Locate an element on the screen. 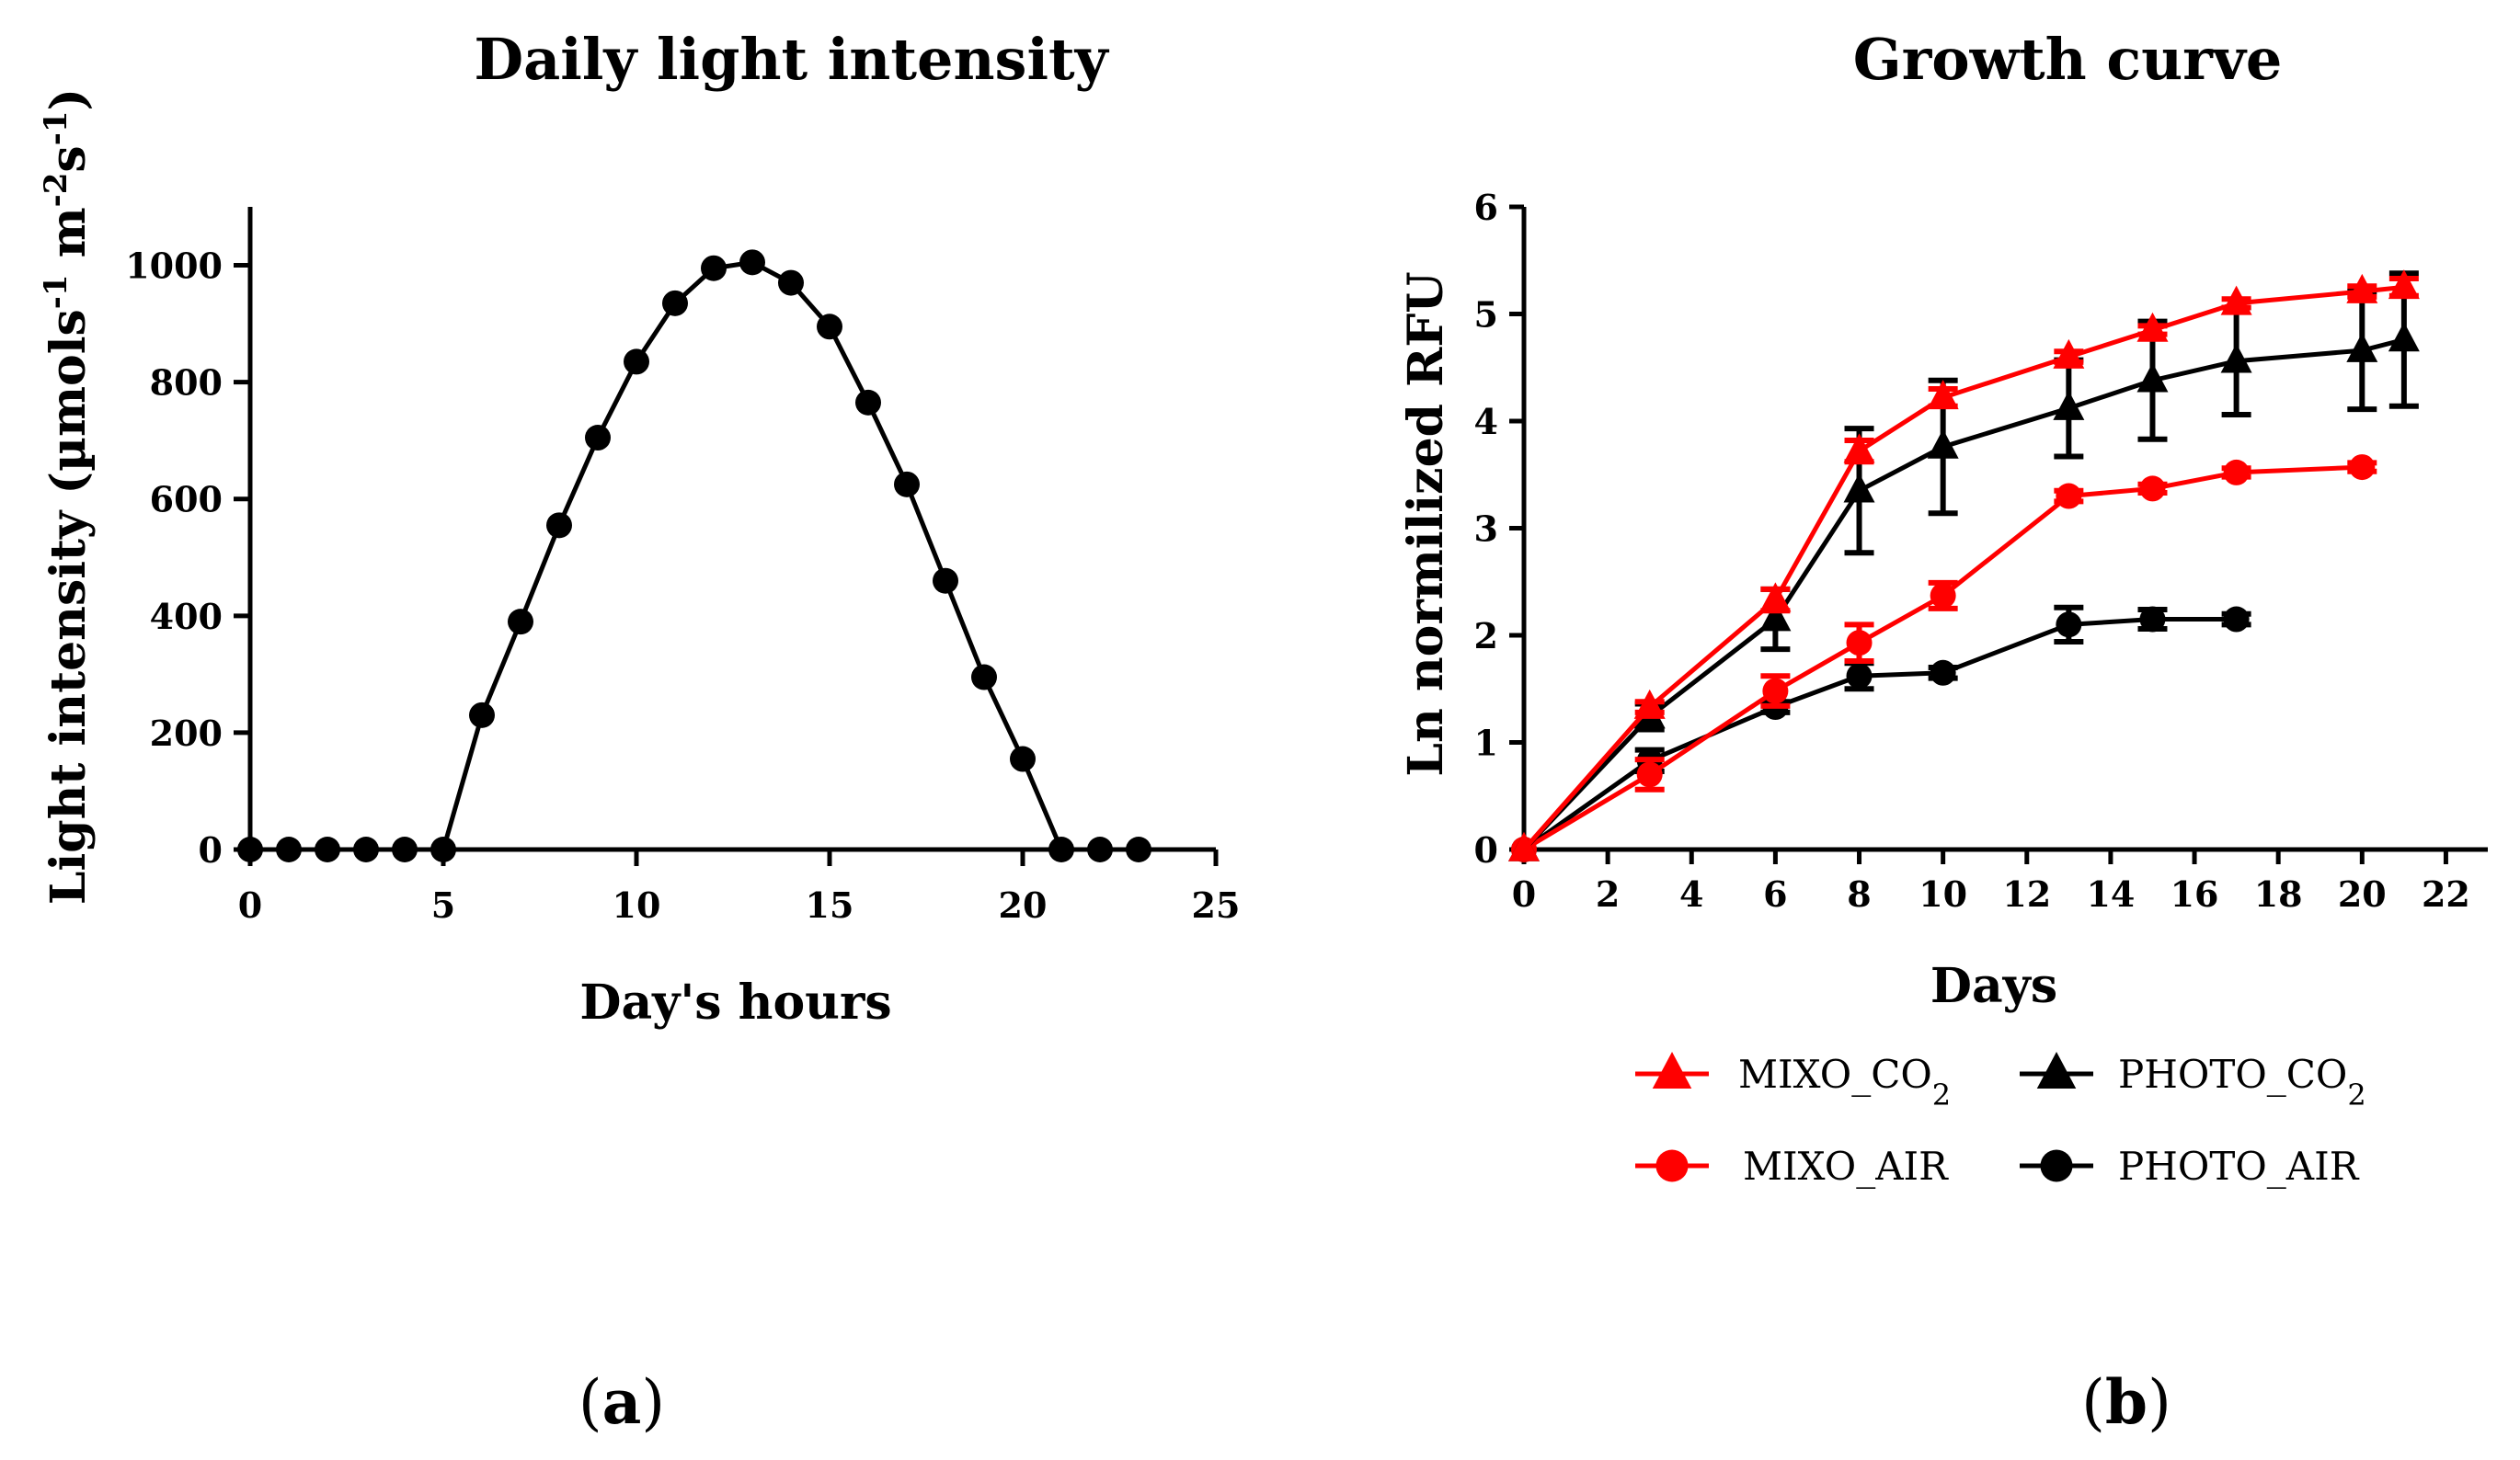 Image resolution: width=2520 pixels, height=1460 pixels. chart-b-y-tick-label: 3 is located at coordinates (1486, 529).